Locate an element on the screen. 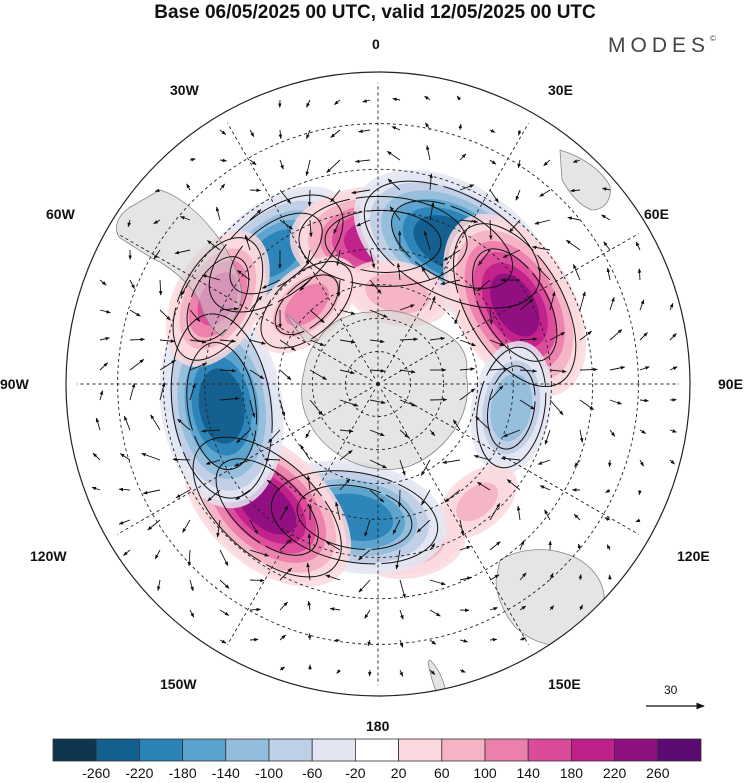 The image size is (750, 783). colorbar is located at coordinates (377, 750).